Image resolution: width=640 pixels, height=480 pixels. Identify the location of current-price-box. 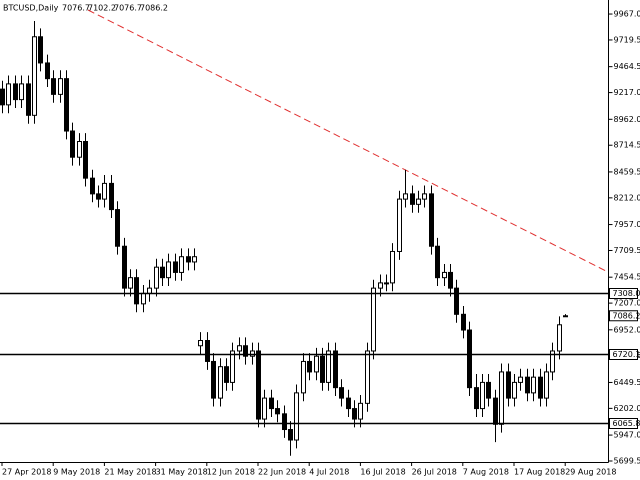
(623, 316).